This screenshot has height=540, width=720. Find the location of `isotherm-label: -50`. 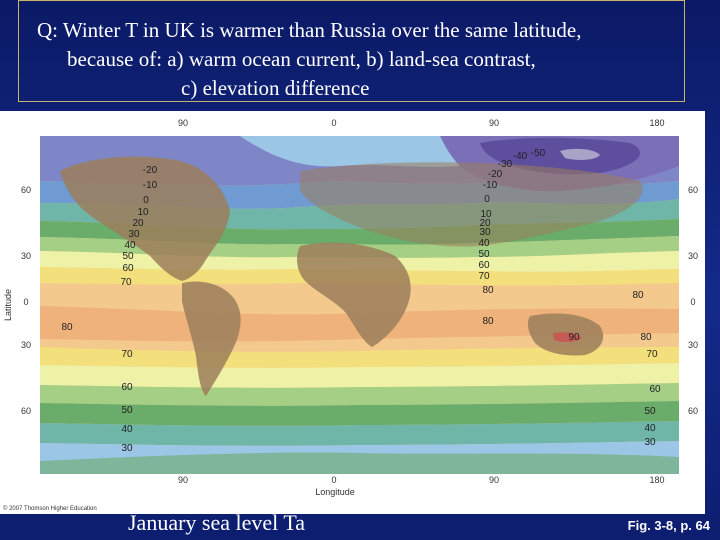

isotherm-label: -50 is located at coordinates (538, 153).